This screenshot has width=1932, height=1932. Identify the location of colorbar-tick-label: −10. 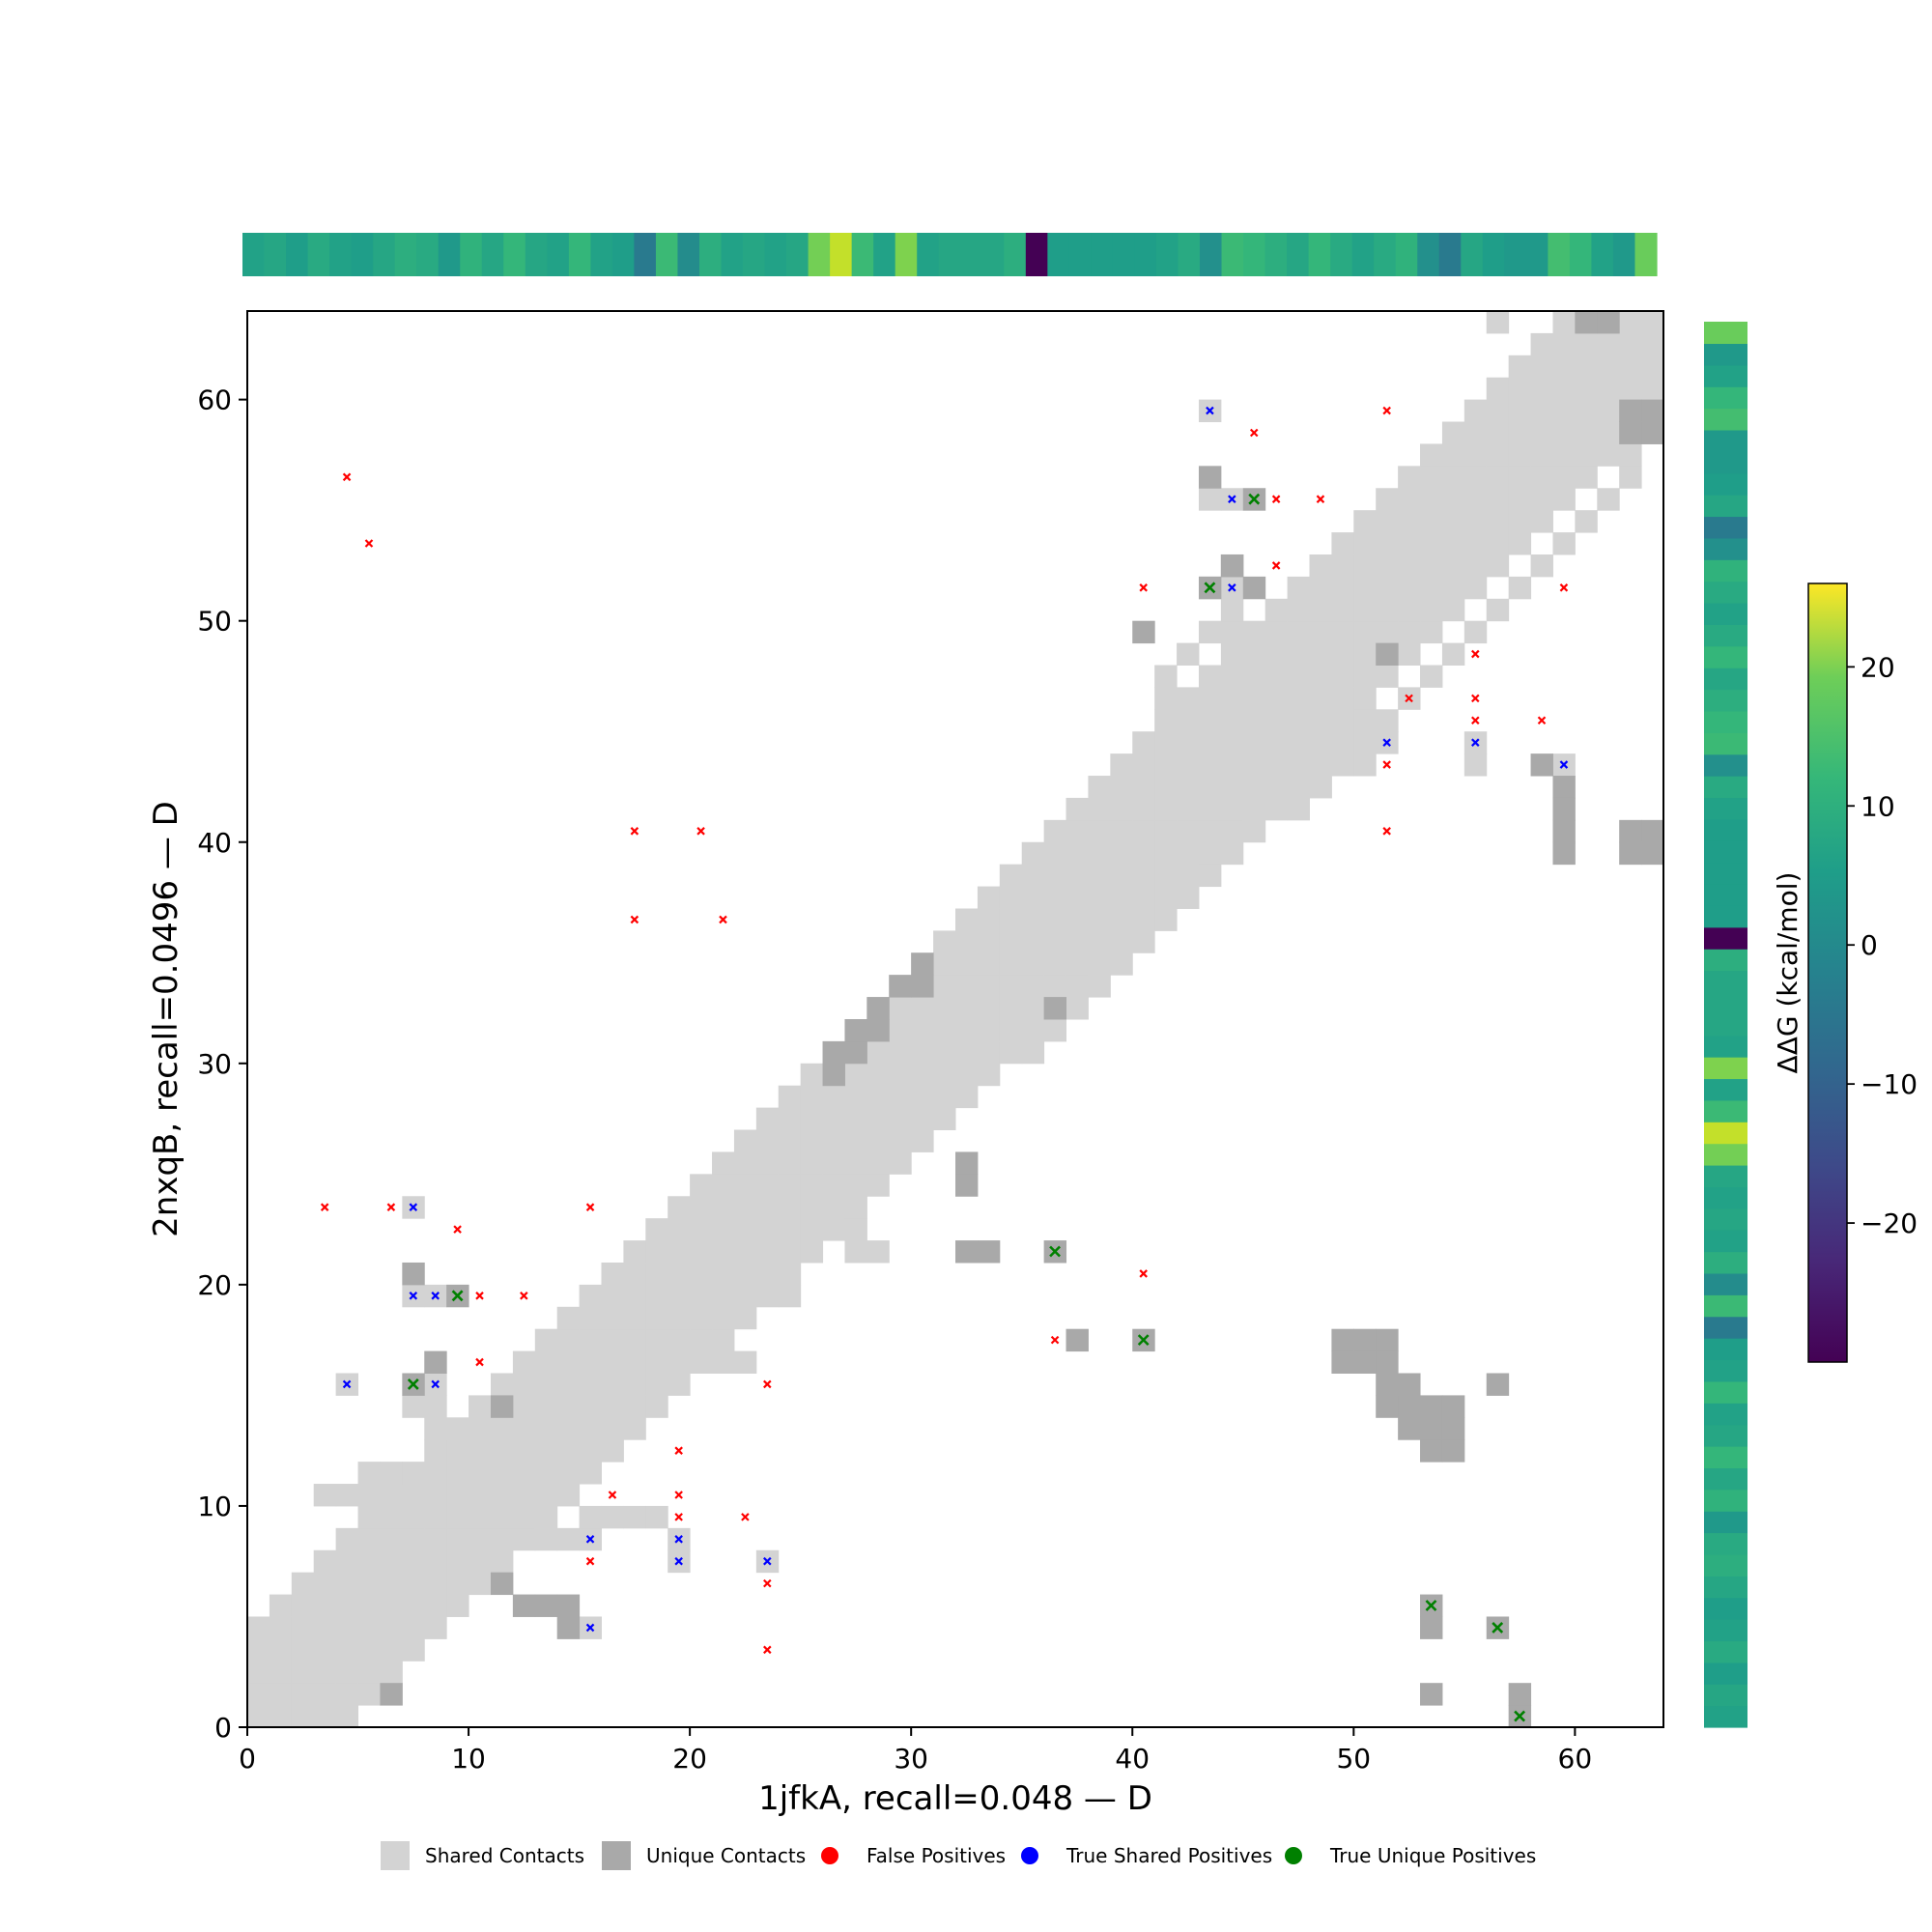
(1889, 1084).